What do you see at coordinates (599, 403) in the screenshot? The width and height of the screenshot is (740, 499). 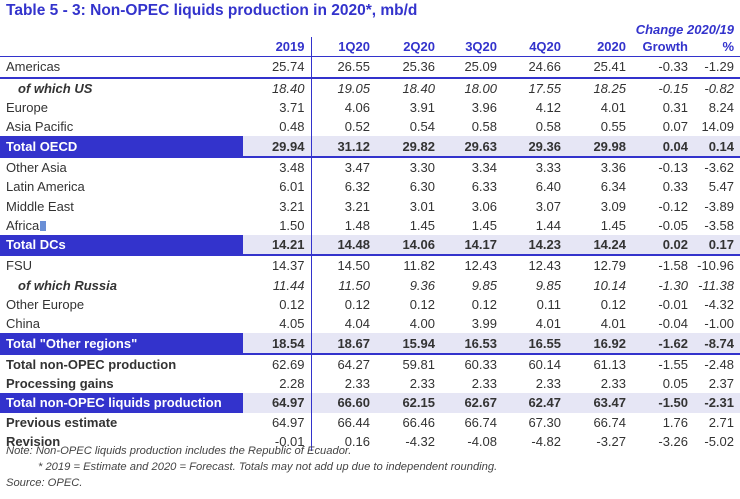 I see `value-cell: 63.47` at bounding box center [599, 403].